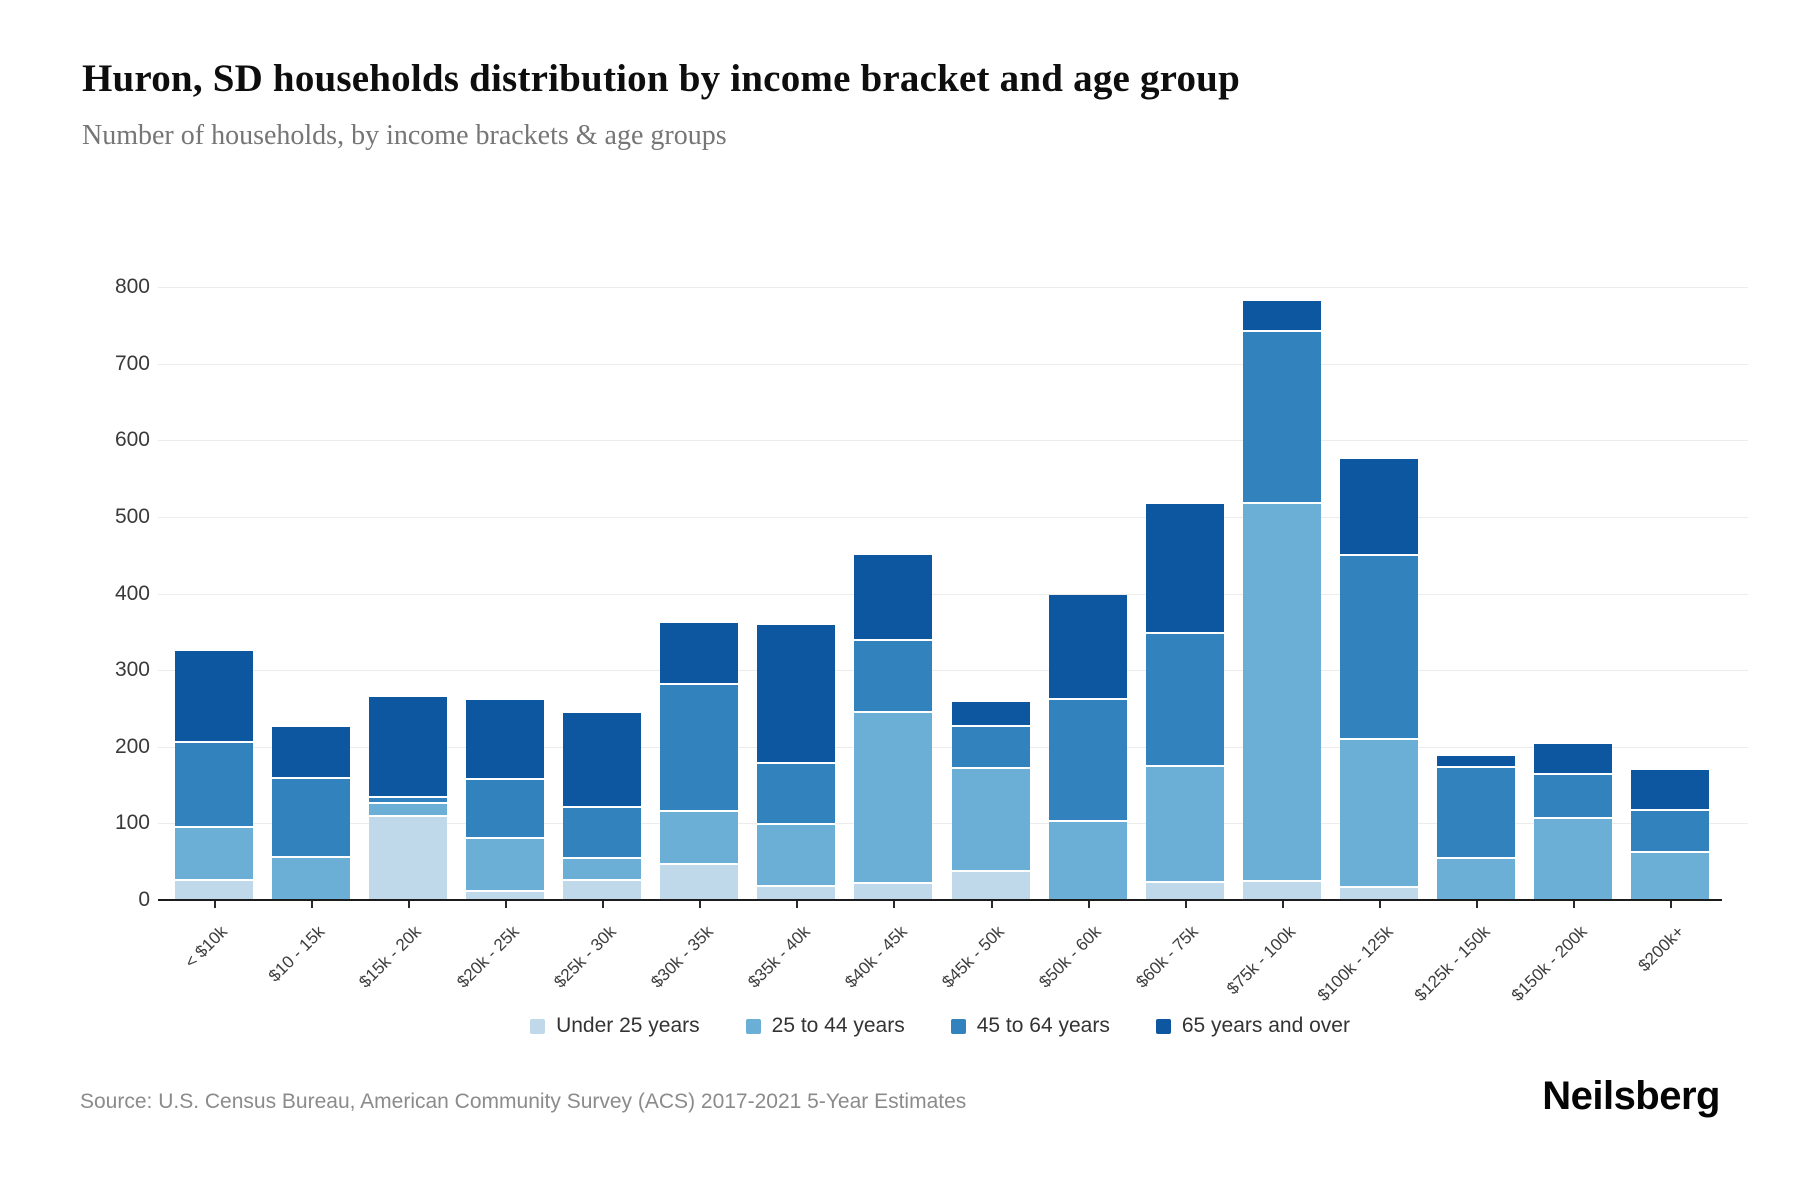  I want to click on bar-$45k - 50k, so click(990, 801).